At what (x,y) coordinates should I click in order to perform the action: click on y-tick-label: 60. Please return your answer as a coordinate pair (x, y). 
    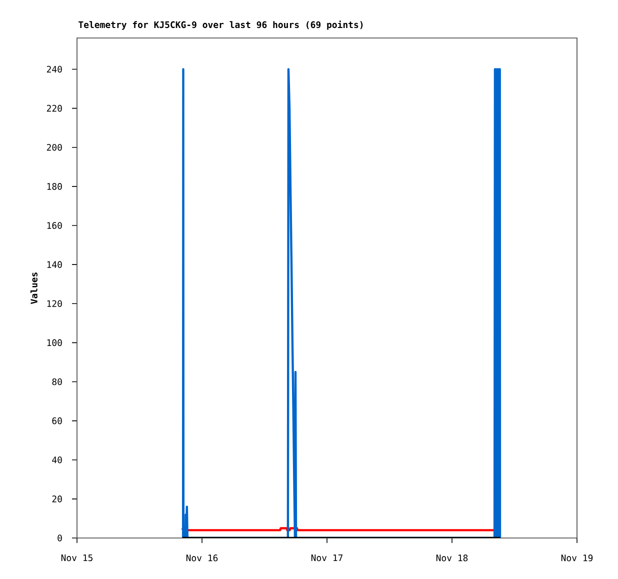
    Looking at the image, I should click on (57, 420).